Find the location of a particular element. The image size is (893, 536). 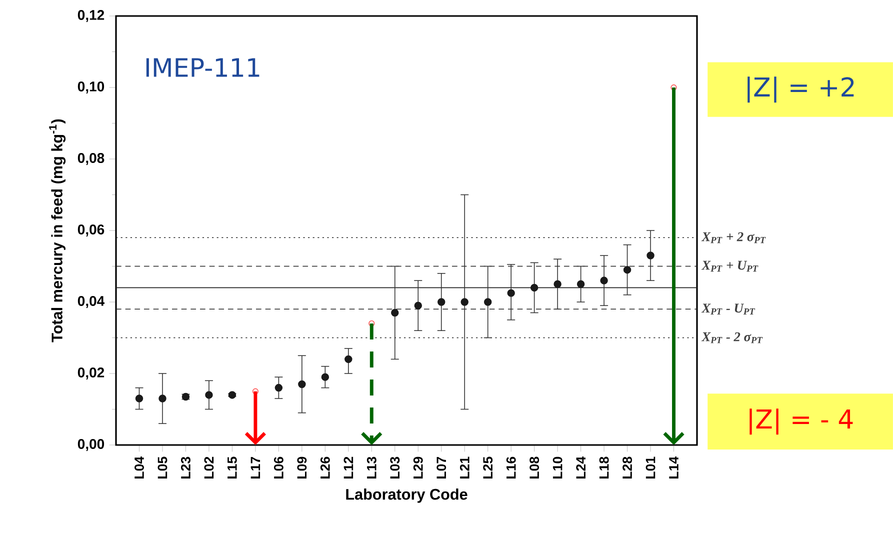

x-tick-label: L24 is located at coordinates (581, 467).